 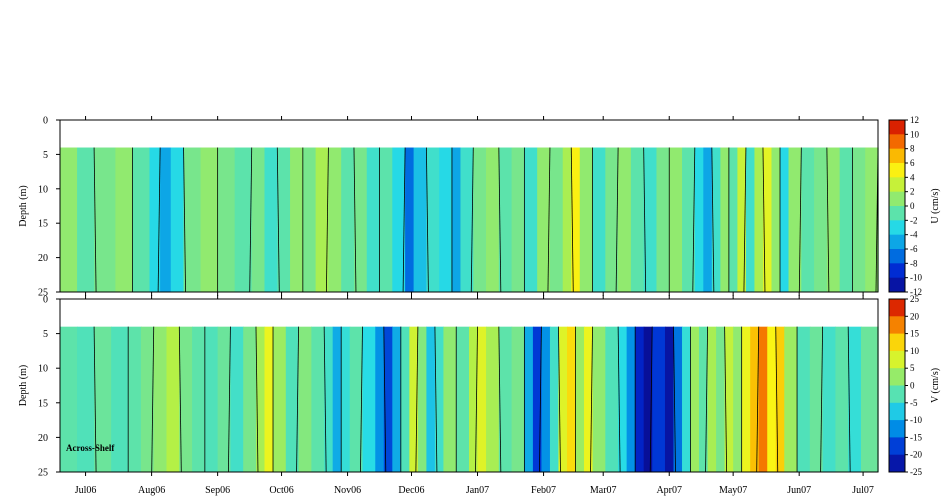 I want to click on colorbar-tick-label: -25, so click(x=916, y=472).